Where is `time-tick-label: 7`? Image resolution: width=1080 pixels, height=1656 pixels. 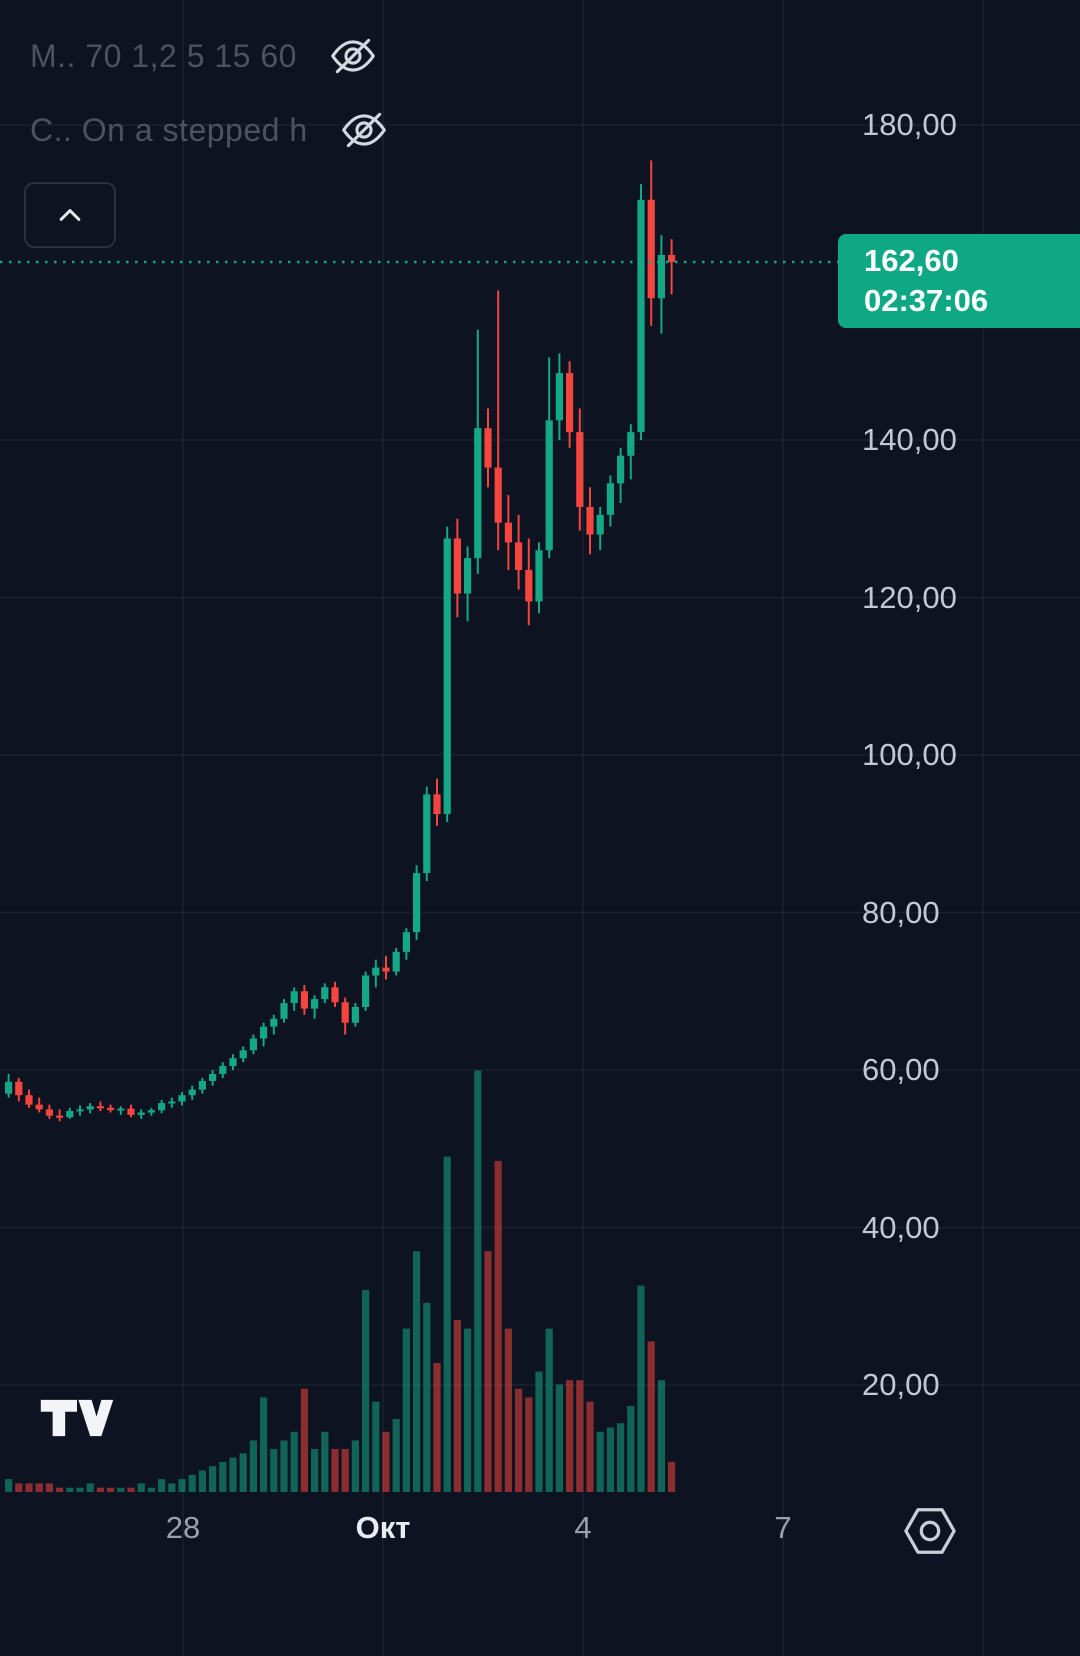 time-tick-label: 7 is located at coordinates (783, 1527).